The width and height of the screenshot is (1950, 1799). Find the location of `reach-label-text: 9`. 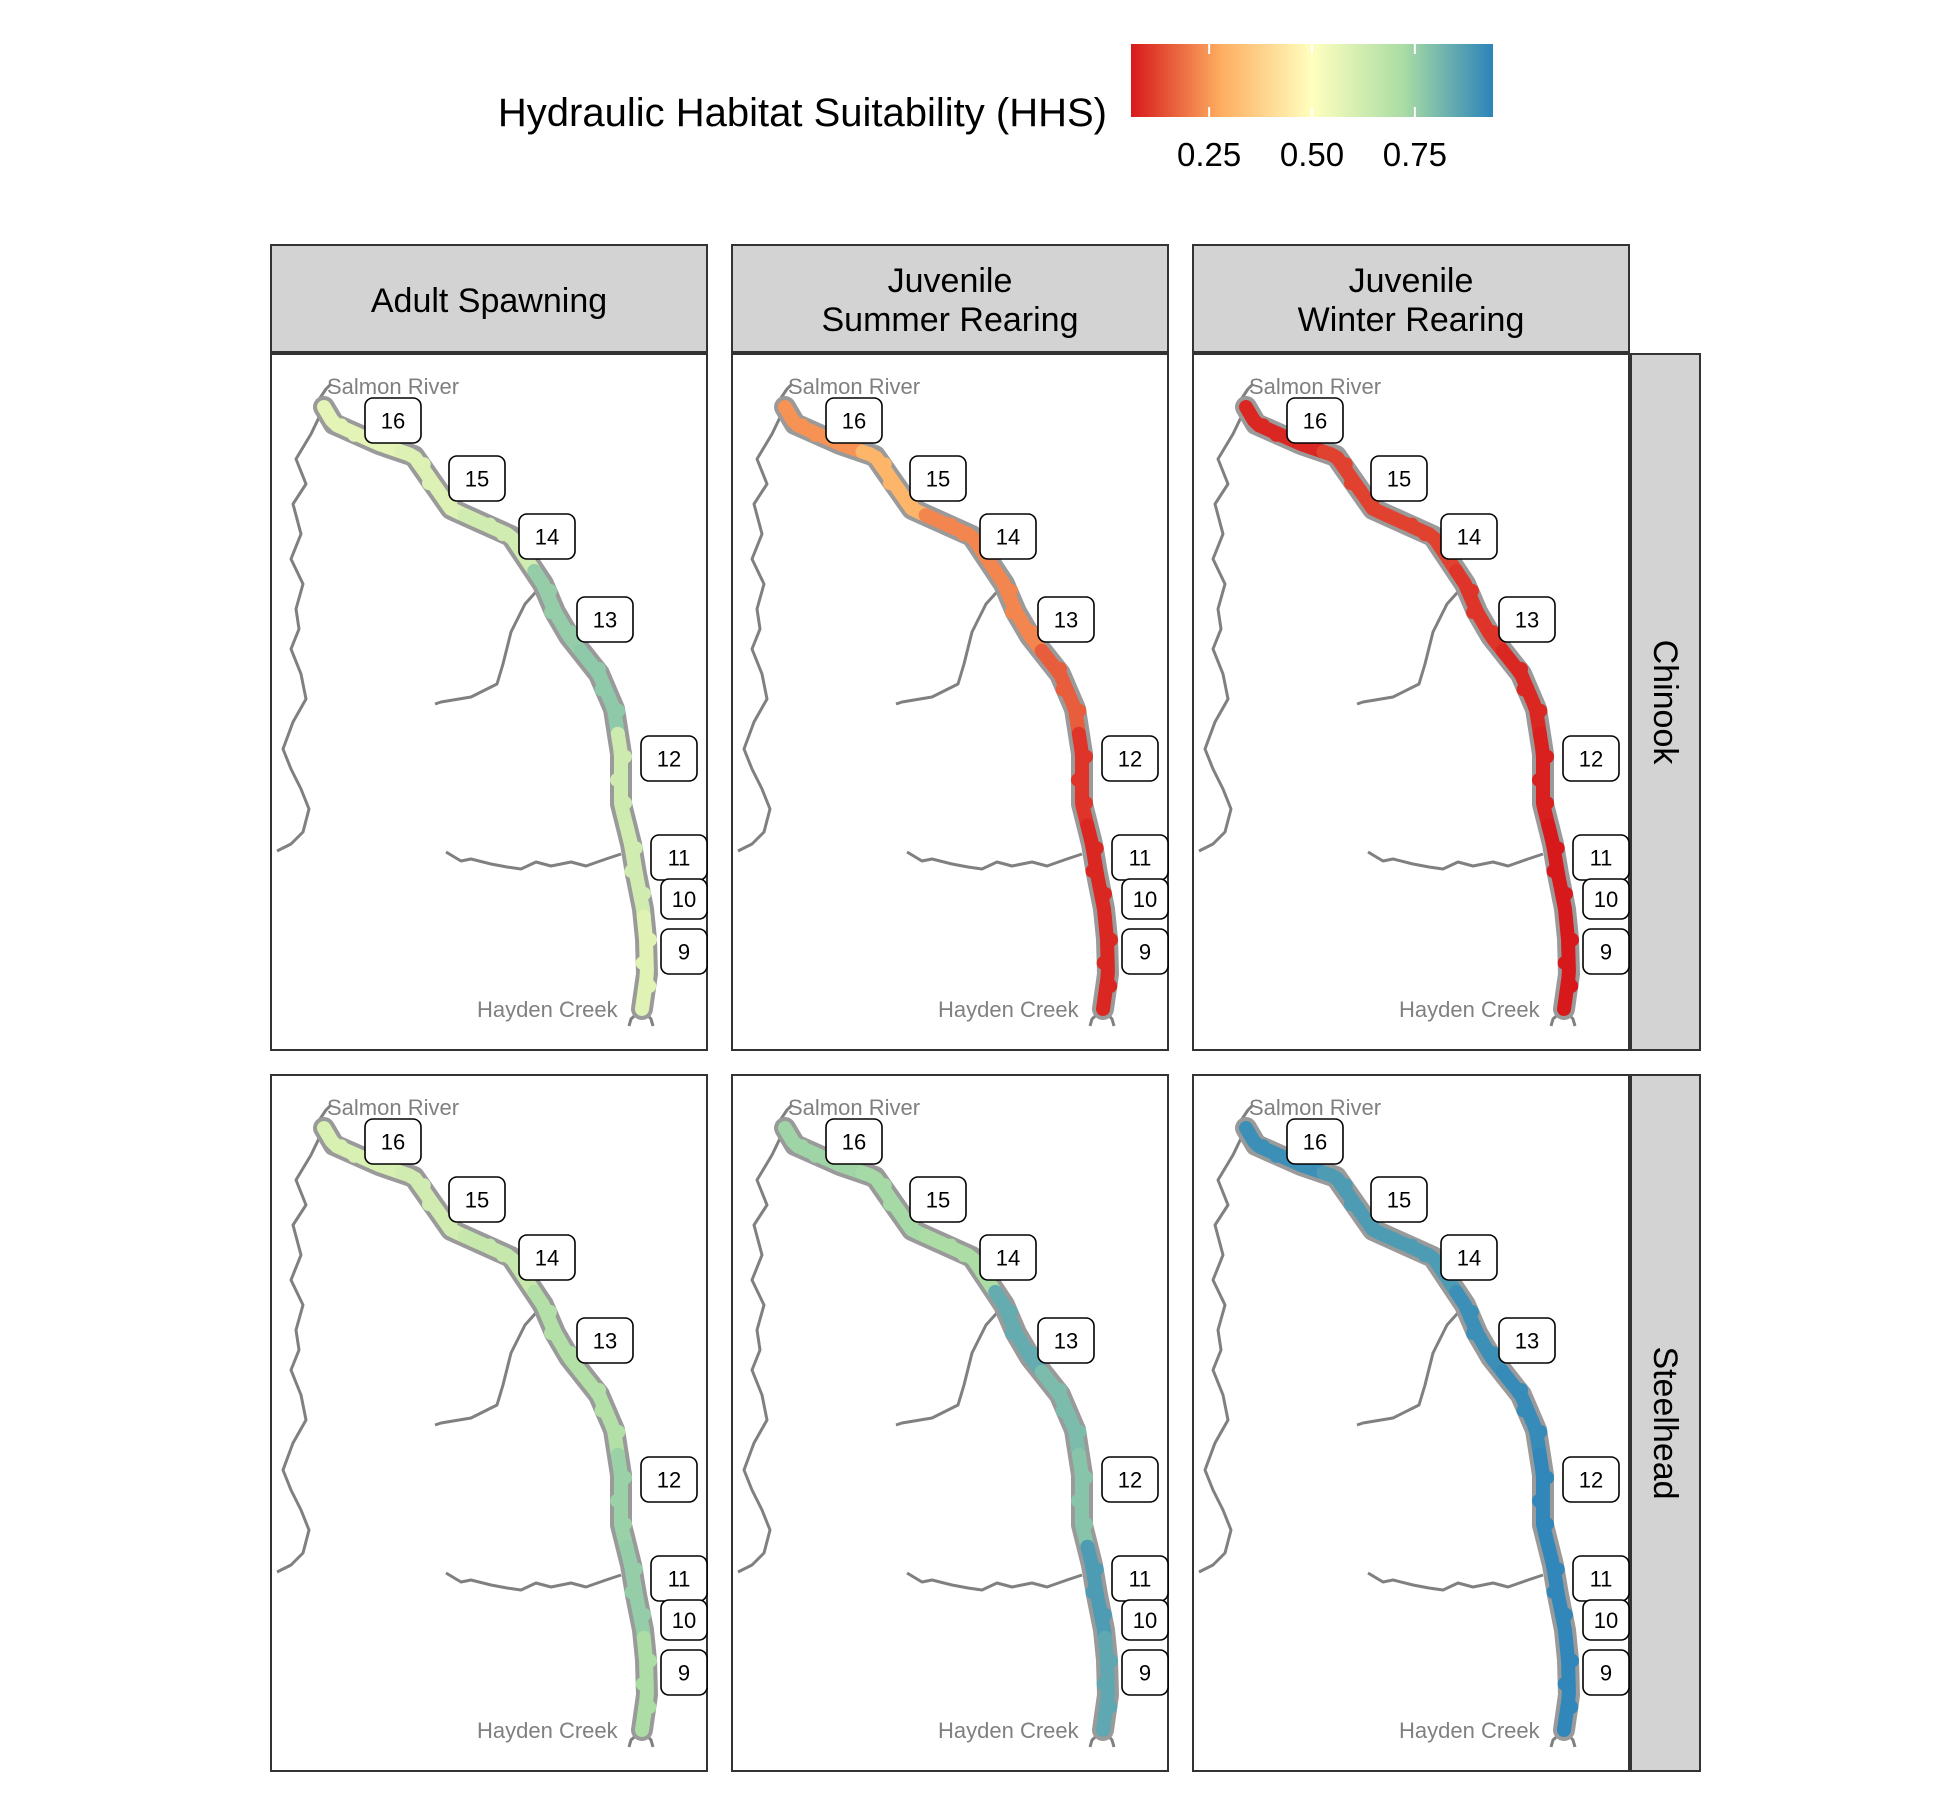

reach-label-text: 9 is located at coordinates (684, 952).